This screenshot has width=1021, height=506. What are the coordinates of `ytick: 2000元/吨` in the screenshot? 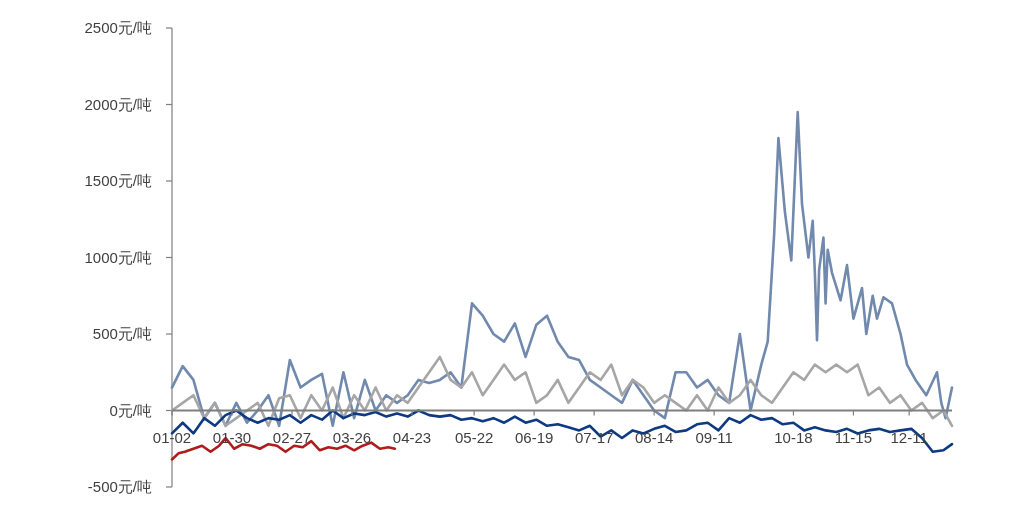 It's located at (118, 104).